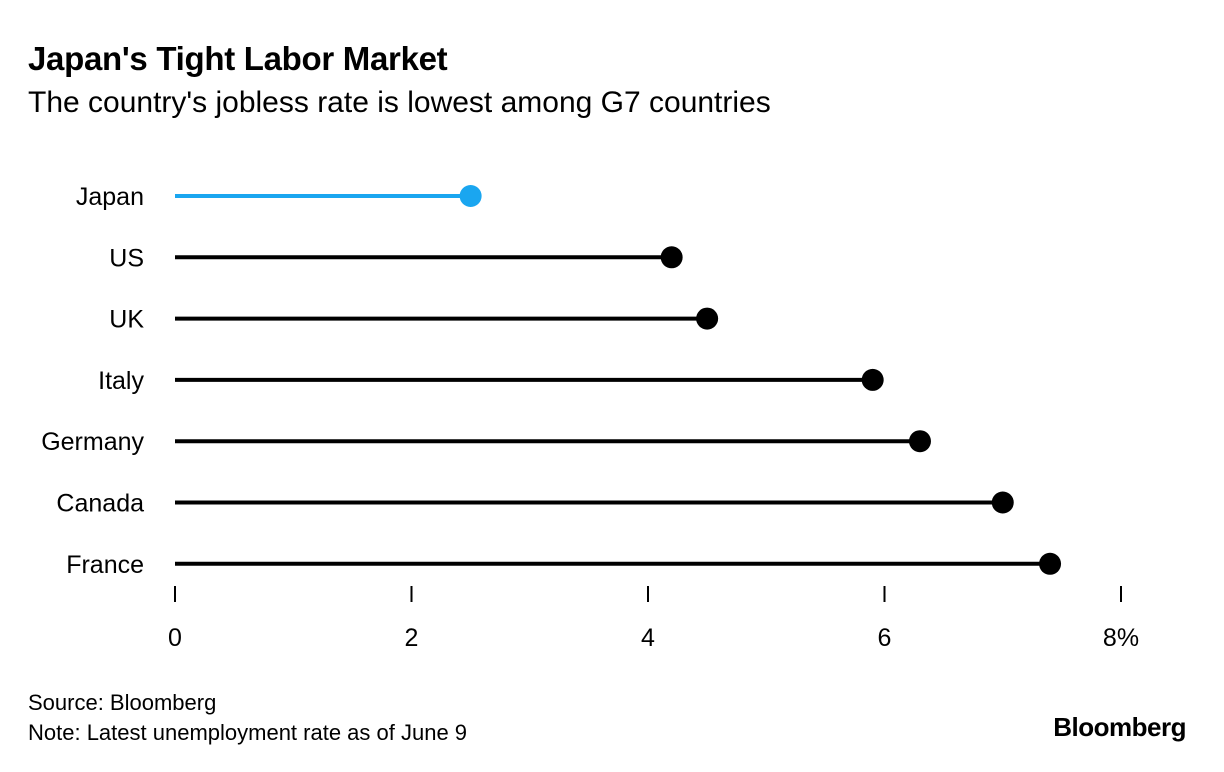 Image resolution: width=1224 pixels, height=772 pixels. Describe the element at coordinates (175, 638) in the screenshot. I see `x-tick-label: 0` at that location.